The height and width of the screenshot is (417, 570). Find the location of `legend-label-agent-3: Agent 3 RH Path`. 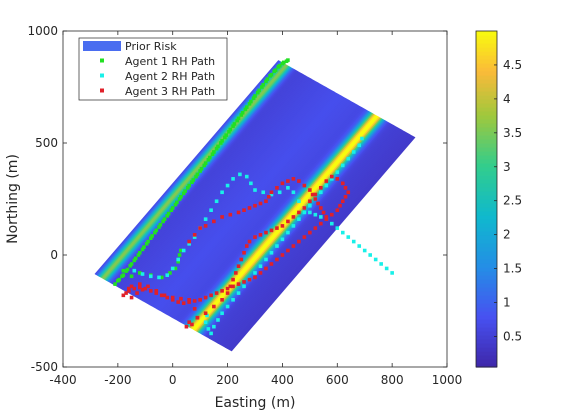

legend-label-agent-3: Agent 3 RH Path is located at coordinates (170, 91).